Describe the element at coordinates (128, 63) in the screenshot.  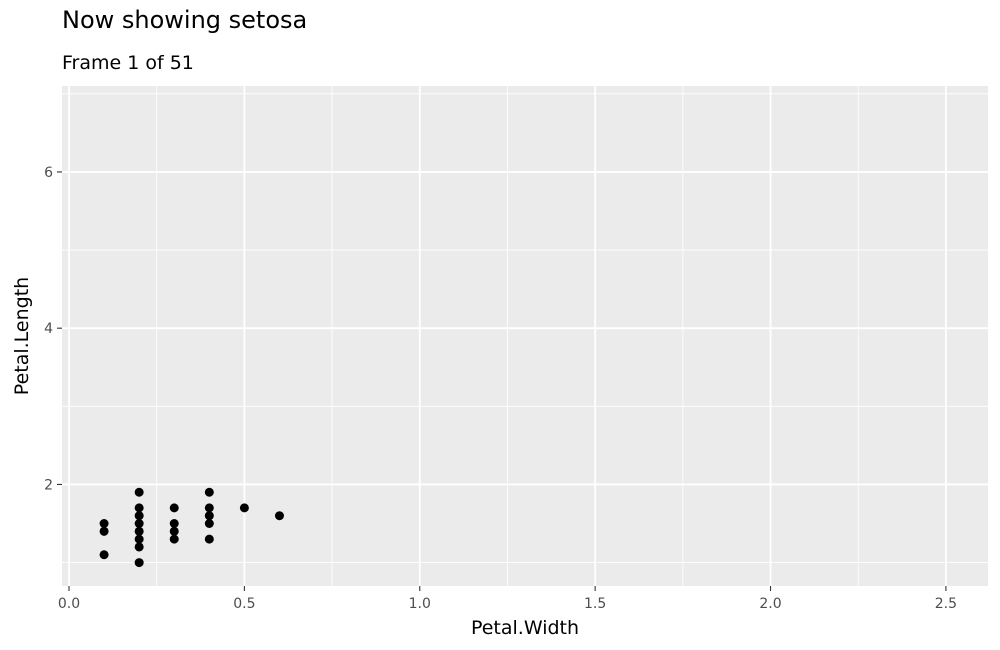
I see `chart-subtitle: Frame 1 of 51` at that location.